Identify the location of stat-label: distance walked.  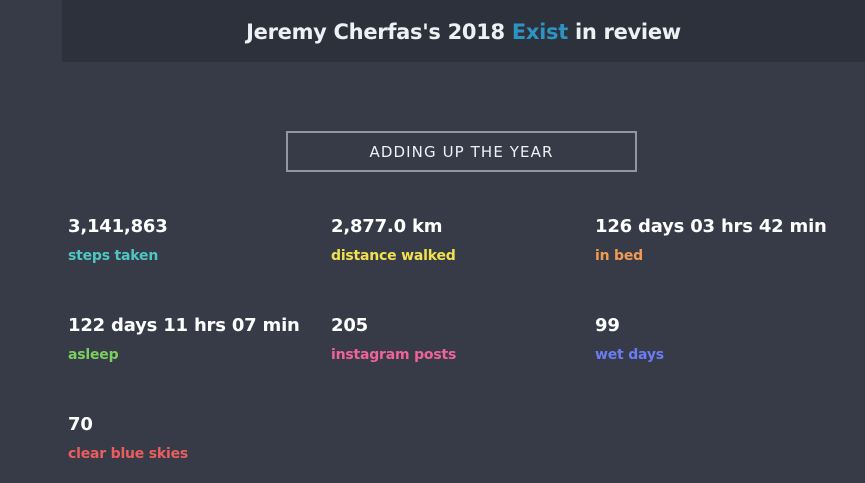
(393, 256).